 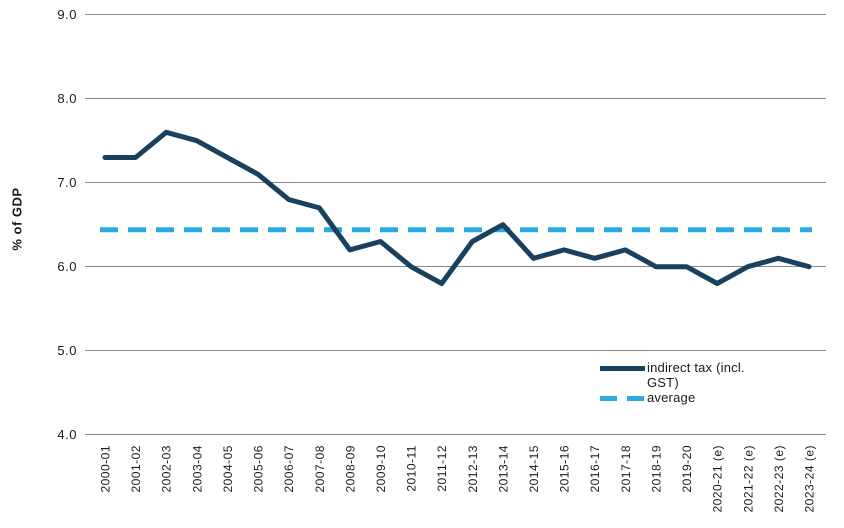 I want to click on y-tick-label: 8.0, so click(x=67, y=98).